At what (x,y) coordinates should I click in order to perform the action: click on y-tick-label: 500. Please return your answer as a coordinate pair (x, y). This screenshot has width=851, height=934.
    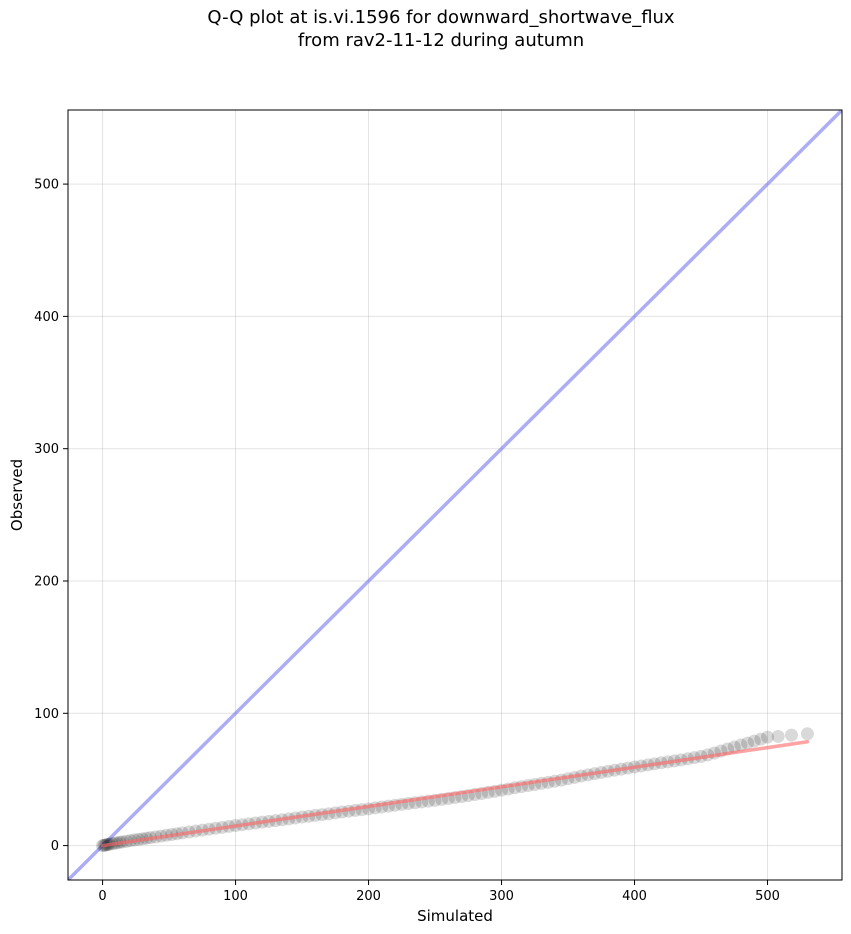
    Looking at the image, I should click on (46, 185).